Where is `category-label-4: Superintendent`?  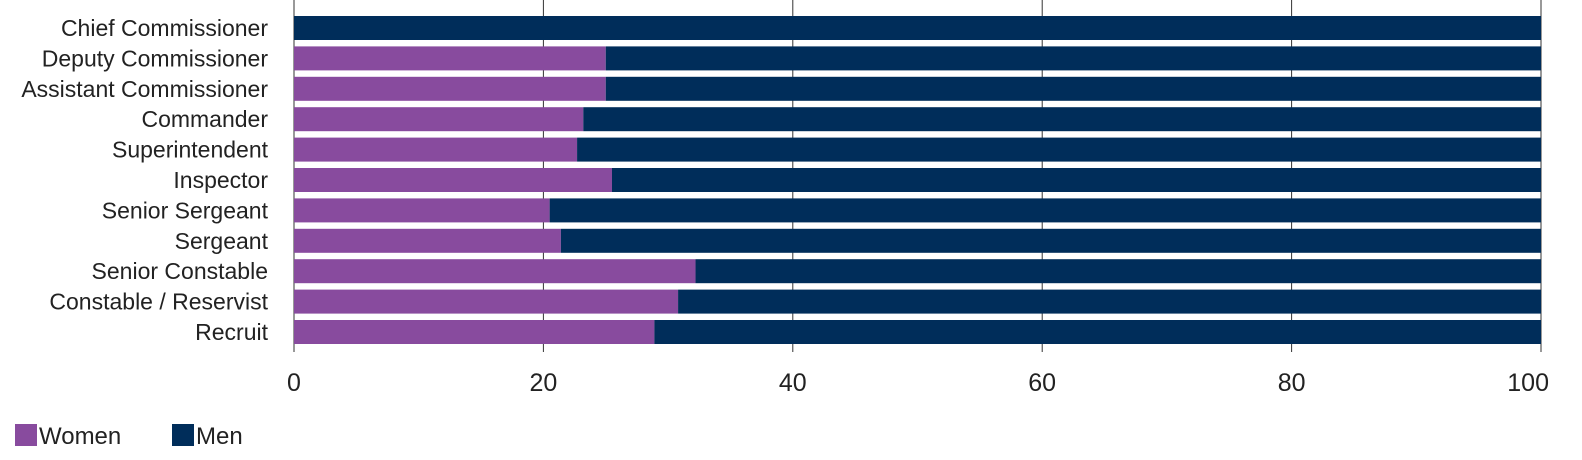 category-label-4: Superintendent is located at coordinates (190, 150).